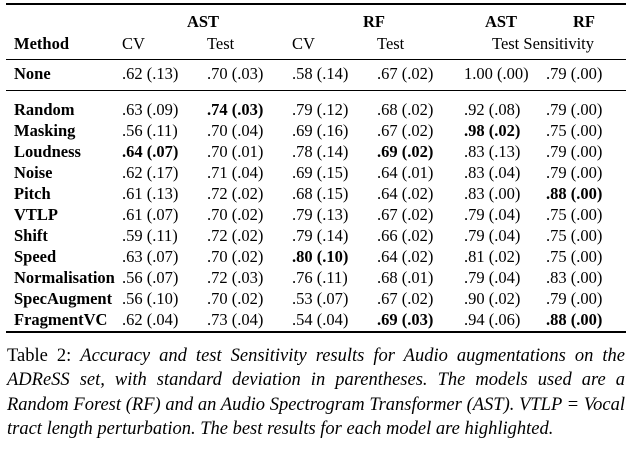 This screenshot has height=475, width=632. I want to click on value-cell: .71 (.04), so click(235, 172).